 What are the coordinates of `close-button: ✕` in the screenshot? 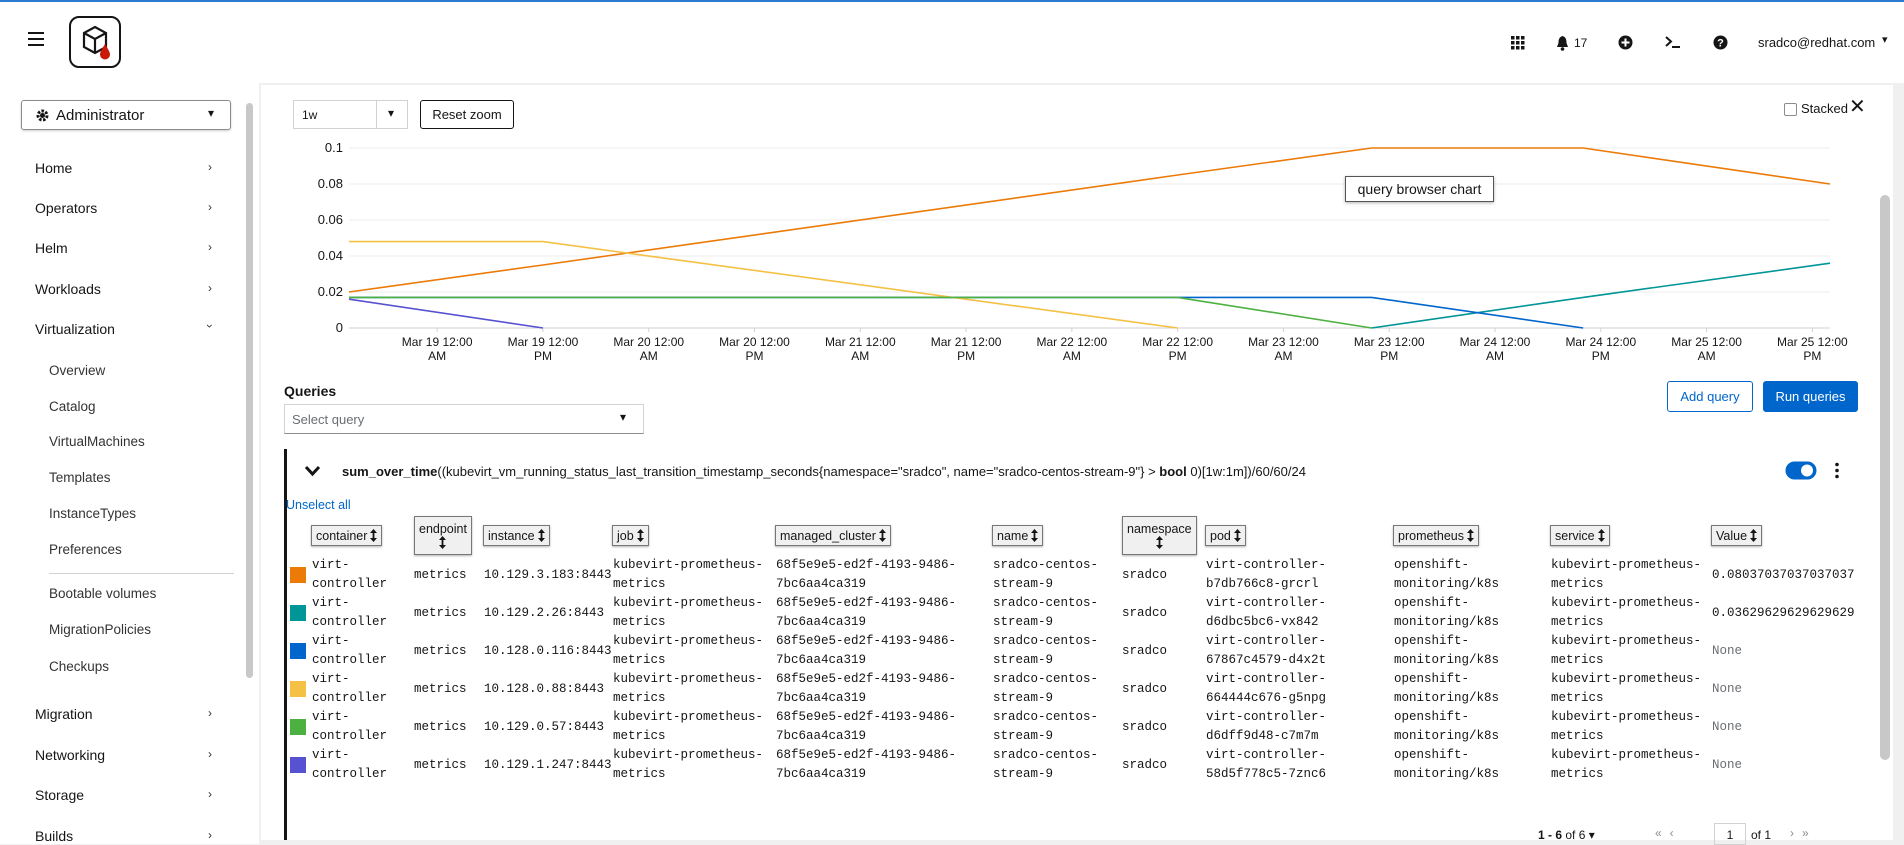 It's located at (1857, 107).